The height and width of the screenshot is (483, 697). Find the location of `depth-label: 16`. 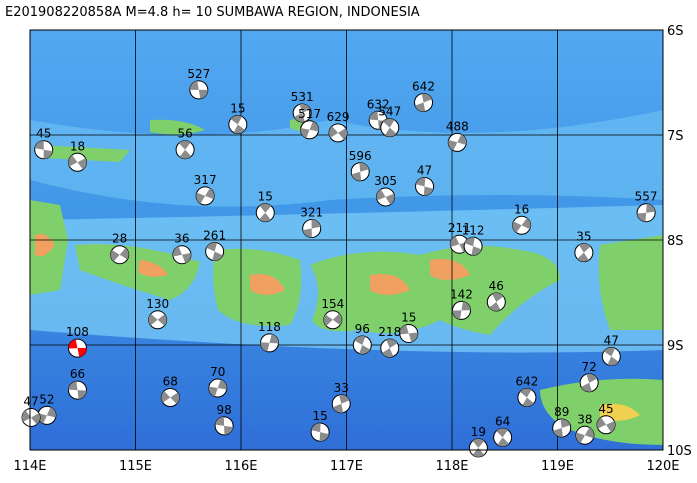

depth-label: 16 is located at coordinates (521, 209).